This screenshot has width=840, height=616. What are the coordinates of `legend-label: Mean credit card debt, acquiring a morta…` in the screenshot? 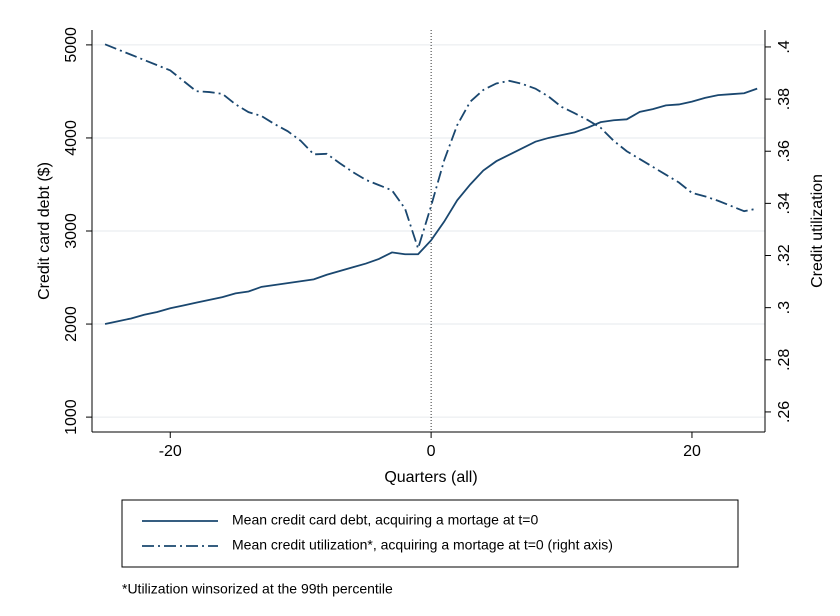 It's located at (385, 520).